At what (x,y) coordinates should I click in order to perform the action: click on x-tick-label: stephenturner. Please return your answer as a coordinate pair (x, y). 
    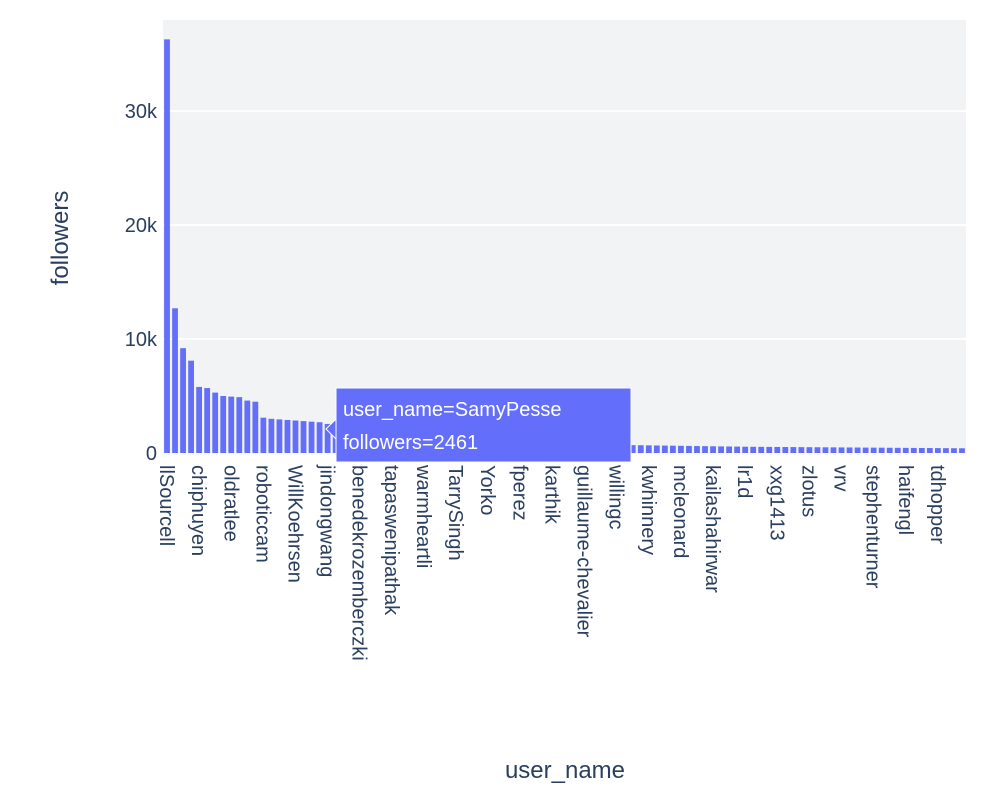
    Looking at the image, I should click on (873, 527).